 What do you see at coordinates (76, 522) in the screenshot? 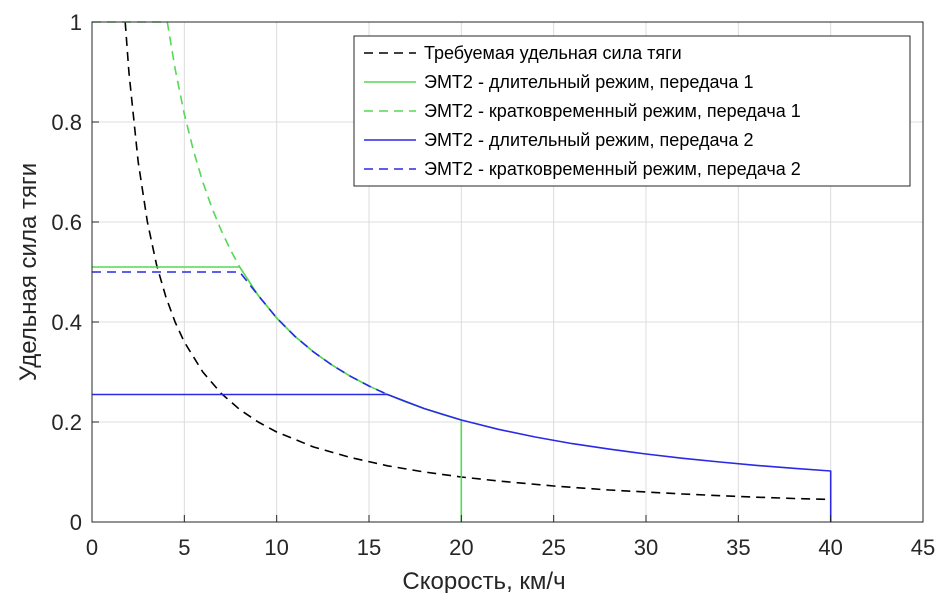
I see `y-tick-label: 0` at bounding box center [76, 522].